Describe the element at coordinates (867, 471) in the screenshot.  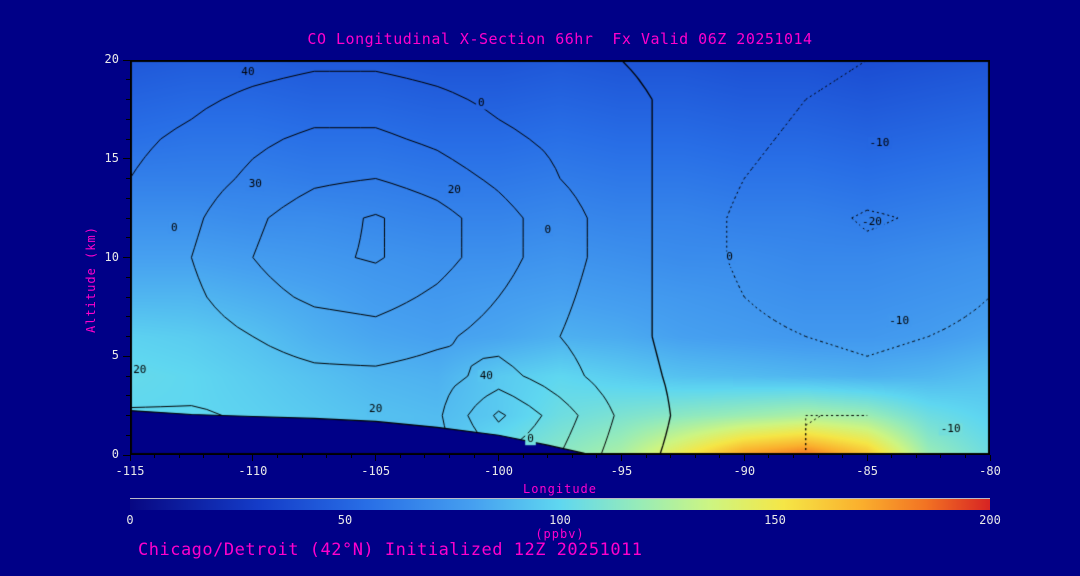
I see `x-tick-label: -85` at that location.